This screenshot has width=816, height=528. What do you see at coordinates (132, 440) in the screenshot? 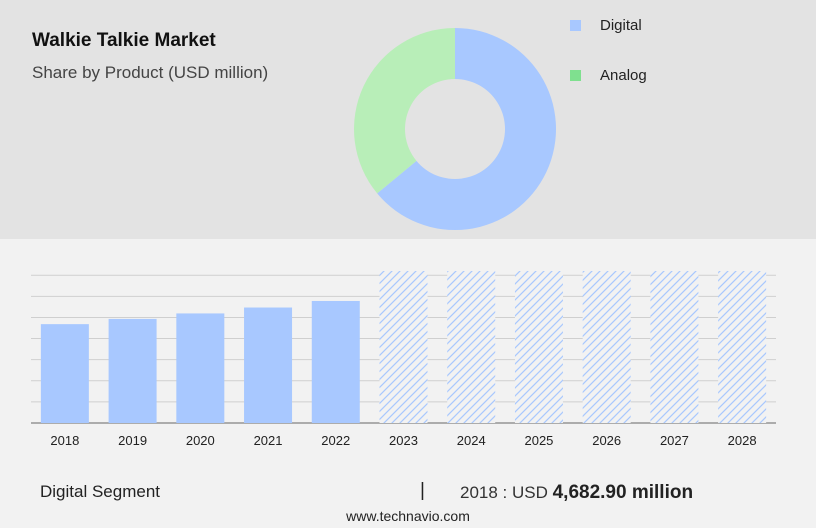
I see `x-tick-label: 2019` at bounding box center [132, 440].